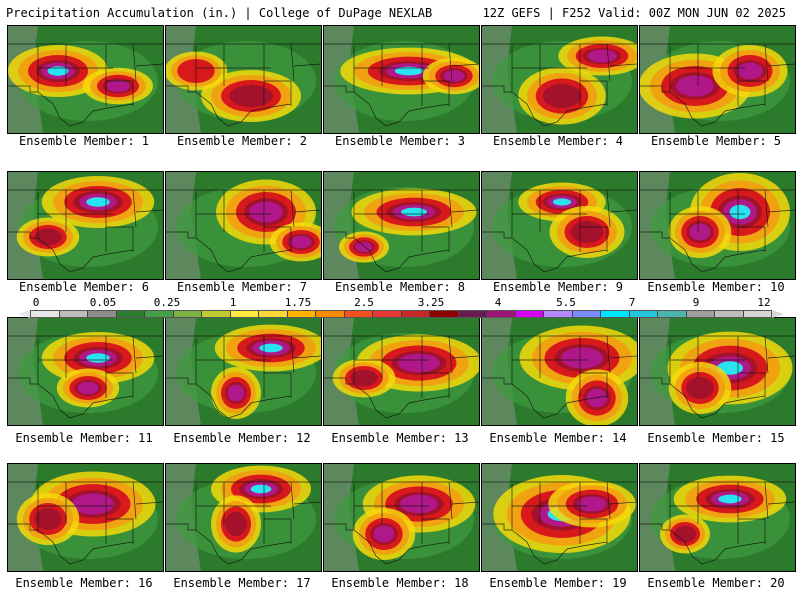 The image size is (800, 600). What do you see at coordinates (696, 302) in the screenshot?
I see `colorbar-tick-label: 9` at bounding box center [696, 302].